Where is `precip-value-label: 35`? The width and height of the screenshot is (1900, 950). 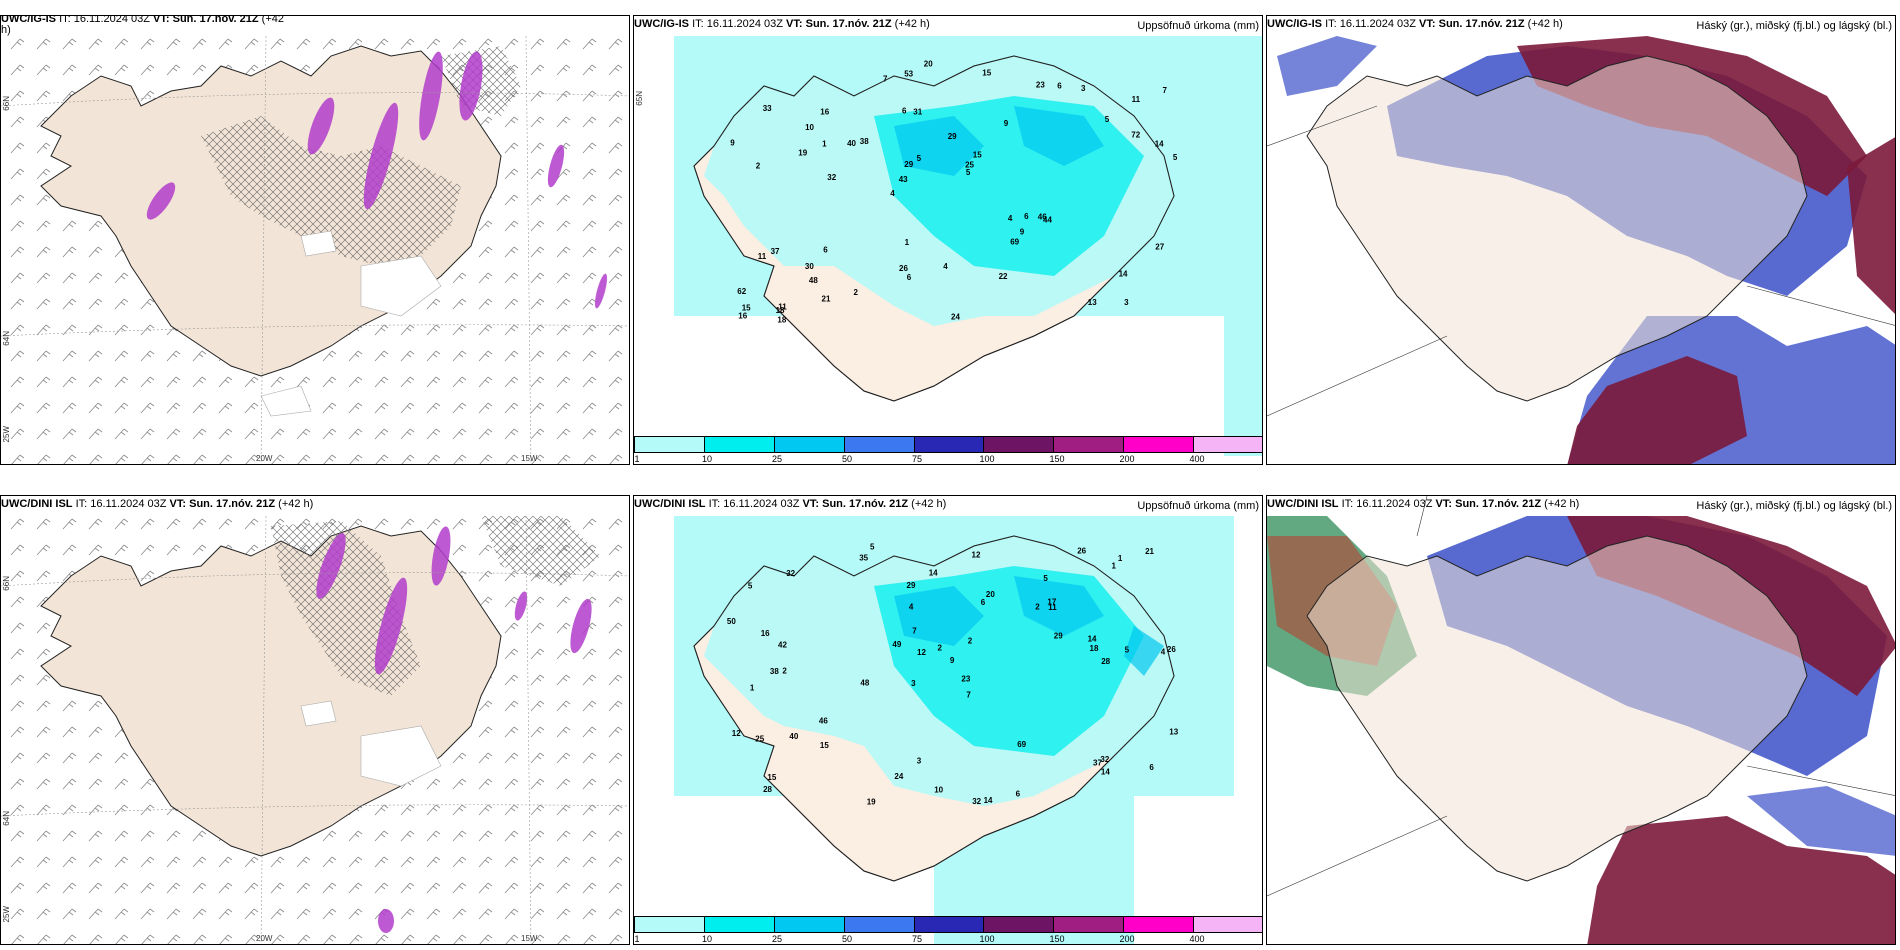 precip-value-label: 35 is located at coordinates (863, 558).